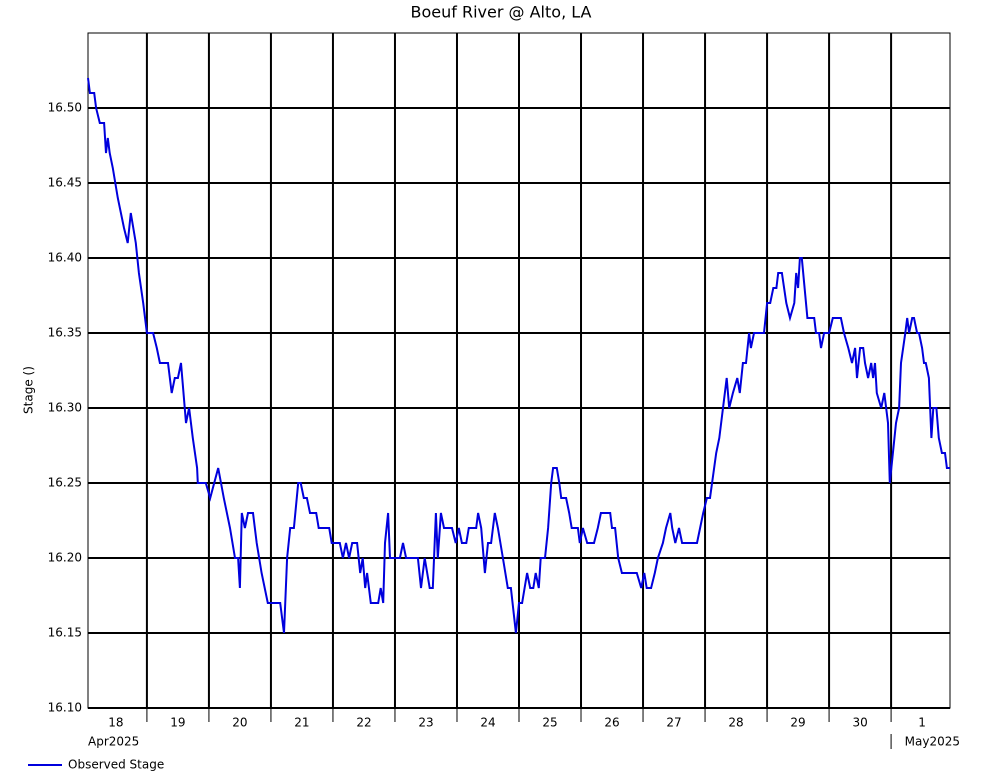 The width and height of the screenshot is (1001, 780). I want to click on x-tick-label: 30, so click(859, 723).